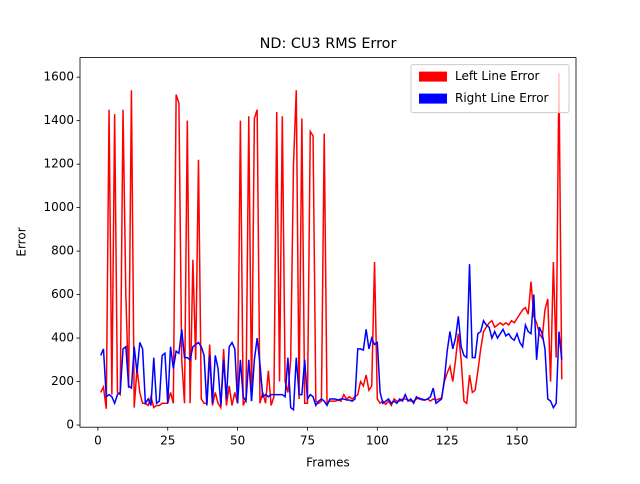  Describe the element at coordinates (58, 77) in the screenshot. I see `y-tick-label: 1600` at that location.